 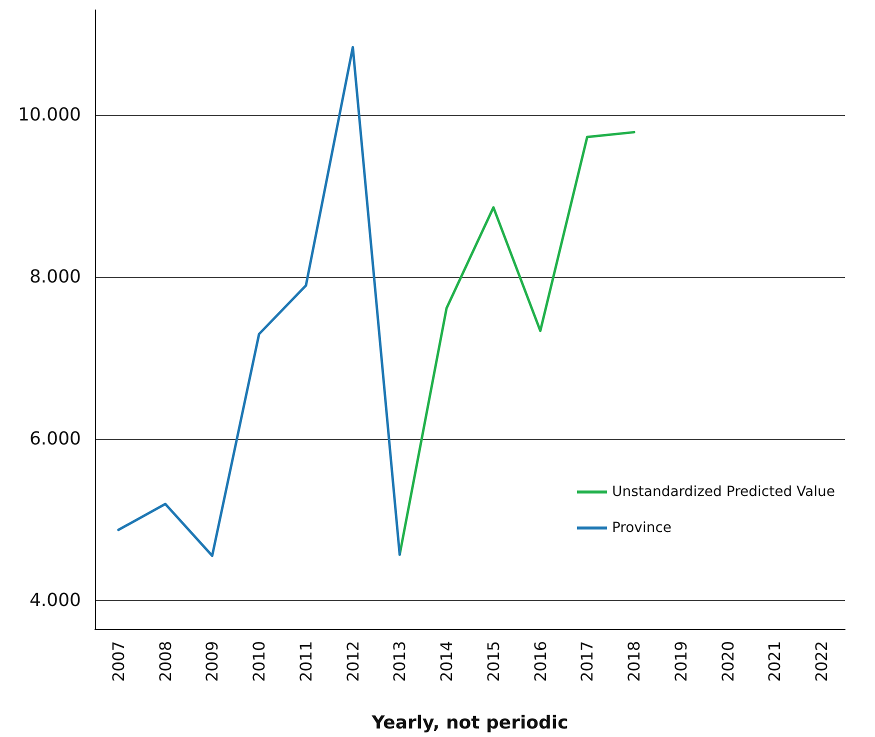 What do you see at coordinates (352, 661) in the screenshot?
I see `x-tick-label: 2012` at bounding box center [352, 661].